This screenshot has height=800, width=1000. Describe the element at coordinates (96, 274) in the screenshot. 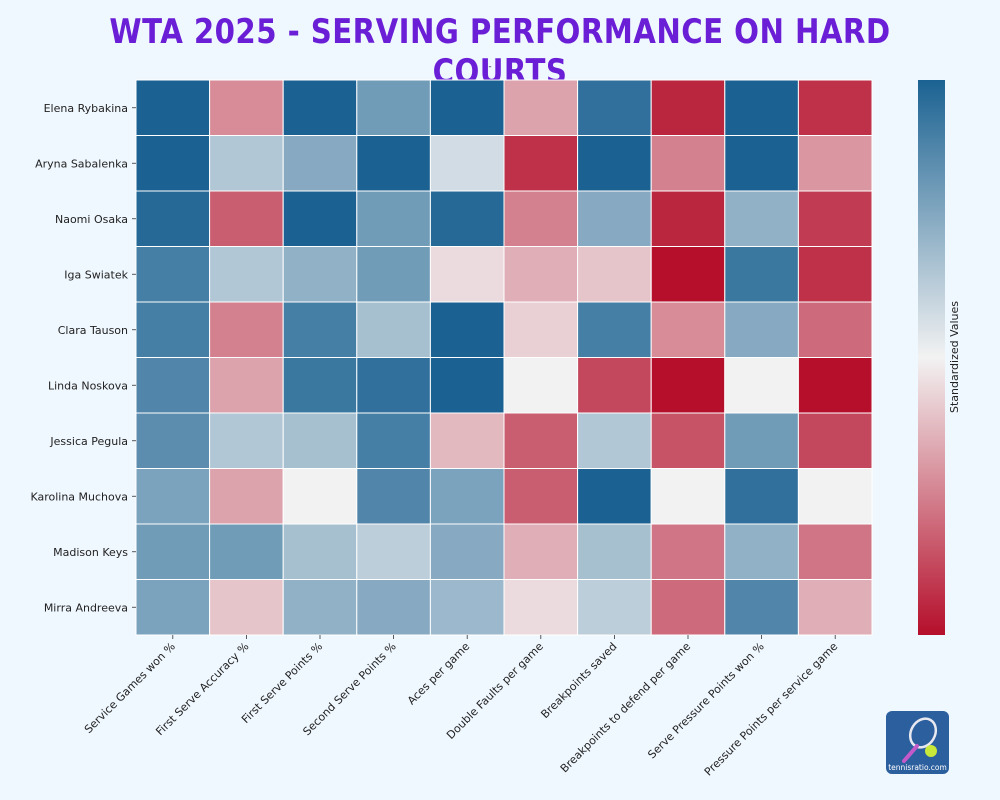

I see `row-label: Iga Swiatek` at that location.